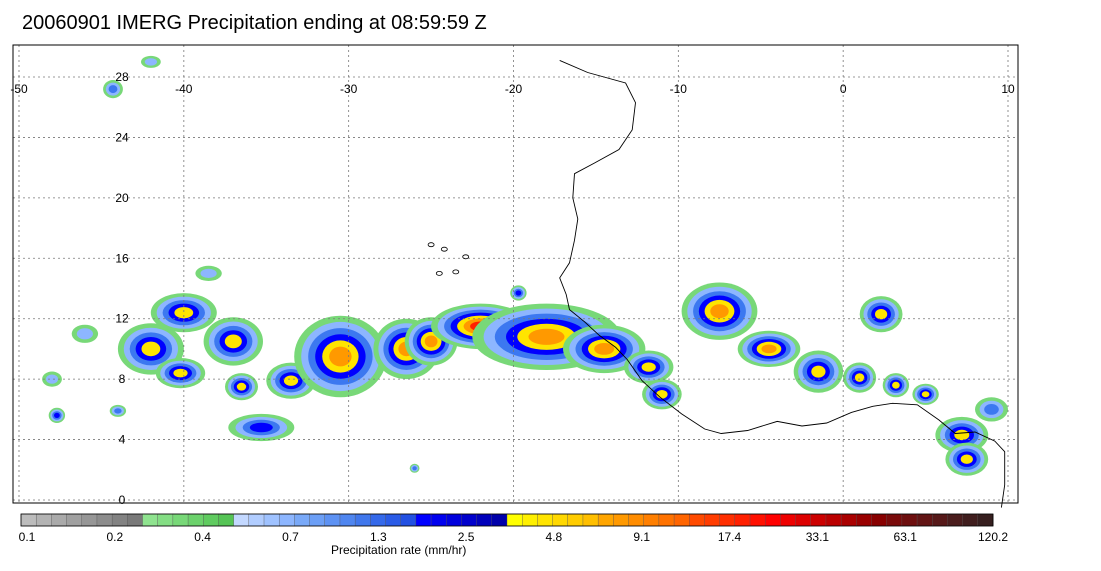 This screenshot has height=571, width=1101. I want to click on lon-tick-label: -20, so click(514, 89).